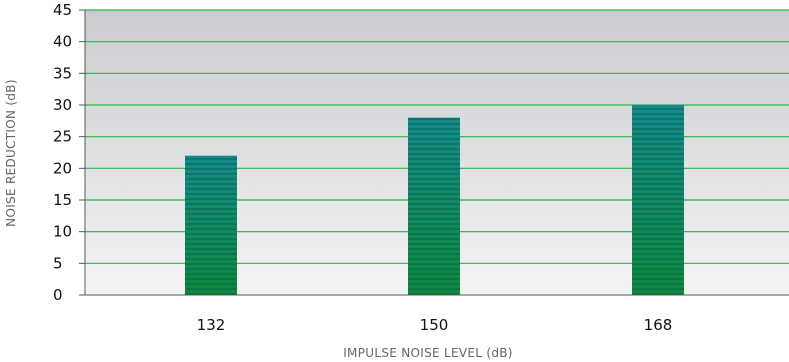 This screenshot has height=362, width=789. What do you see at coordinates (62, 152) in the screenshot?
I see `y-tick-labels: 0 5 10 15 20 25 30 35 40 45` at bounding box center [62, 152].